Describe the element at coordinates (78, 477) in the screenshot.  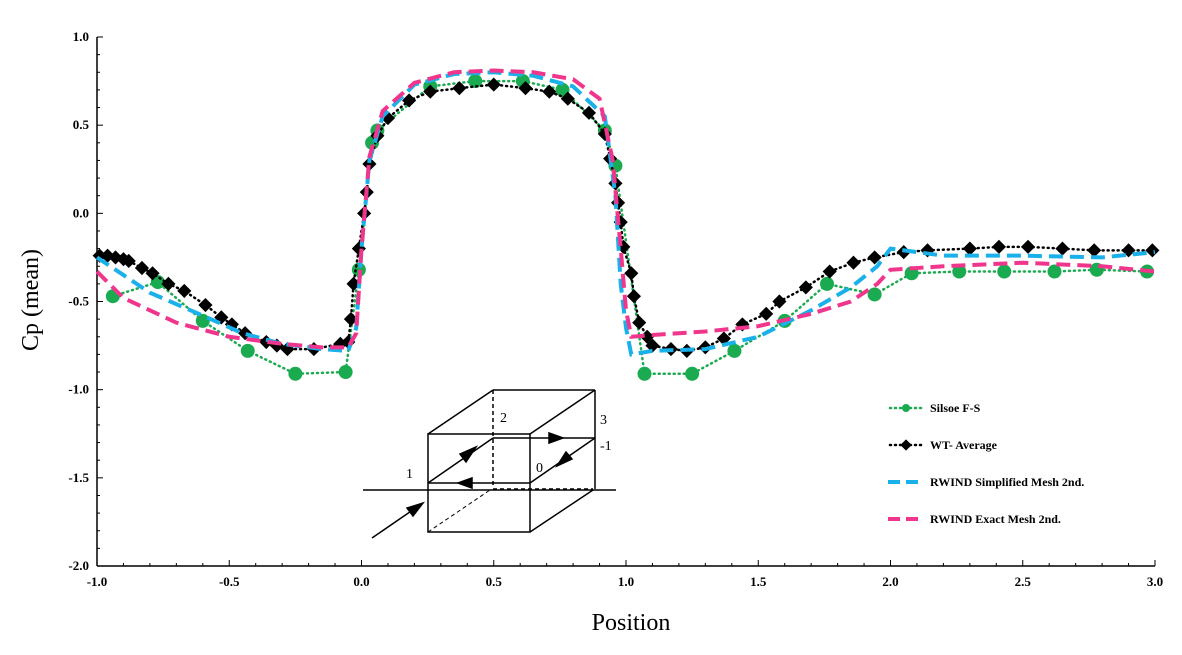
I see `y-tick-label: -1.5` at that location.